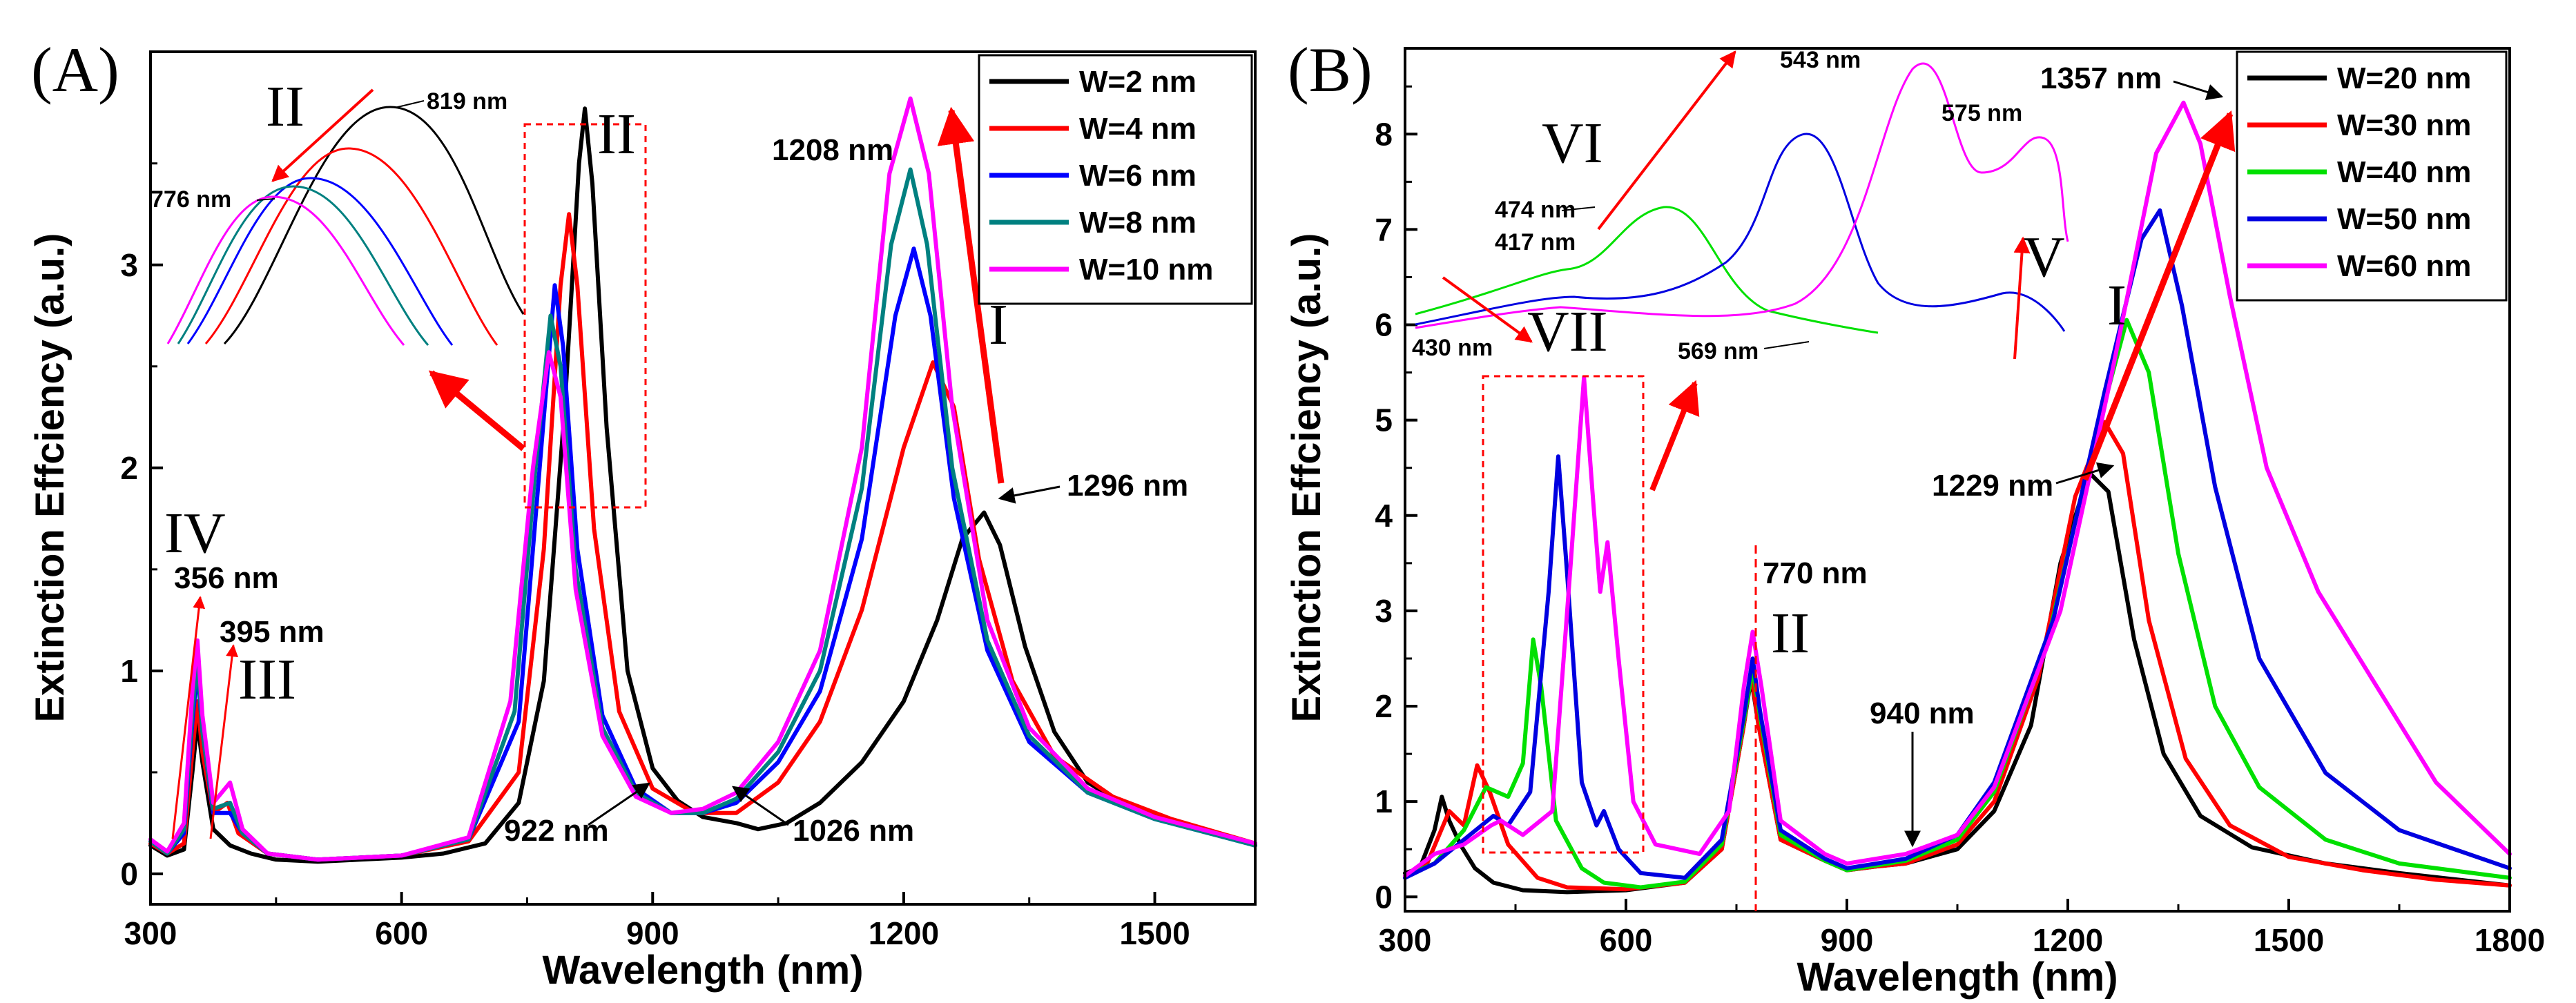  I want to click on panel-b-ann-1229: 1229 nm, so click(1993, 486).